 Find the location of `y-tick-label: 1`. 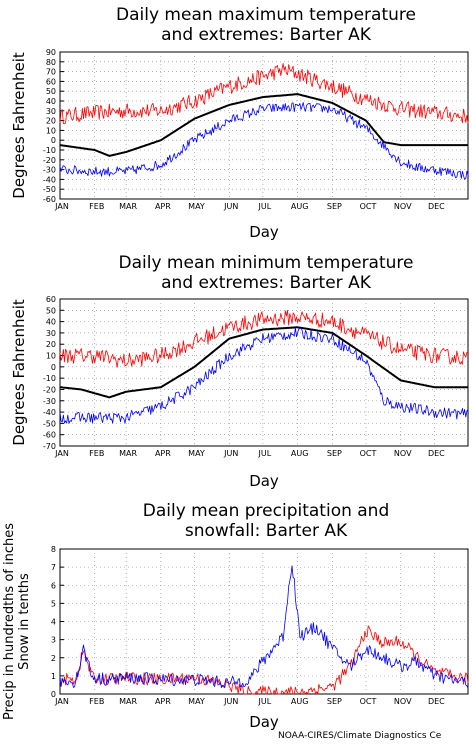

y-tick-label: 1 is located at coordinates (53, 676).